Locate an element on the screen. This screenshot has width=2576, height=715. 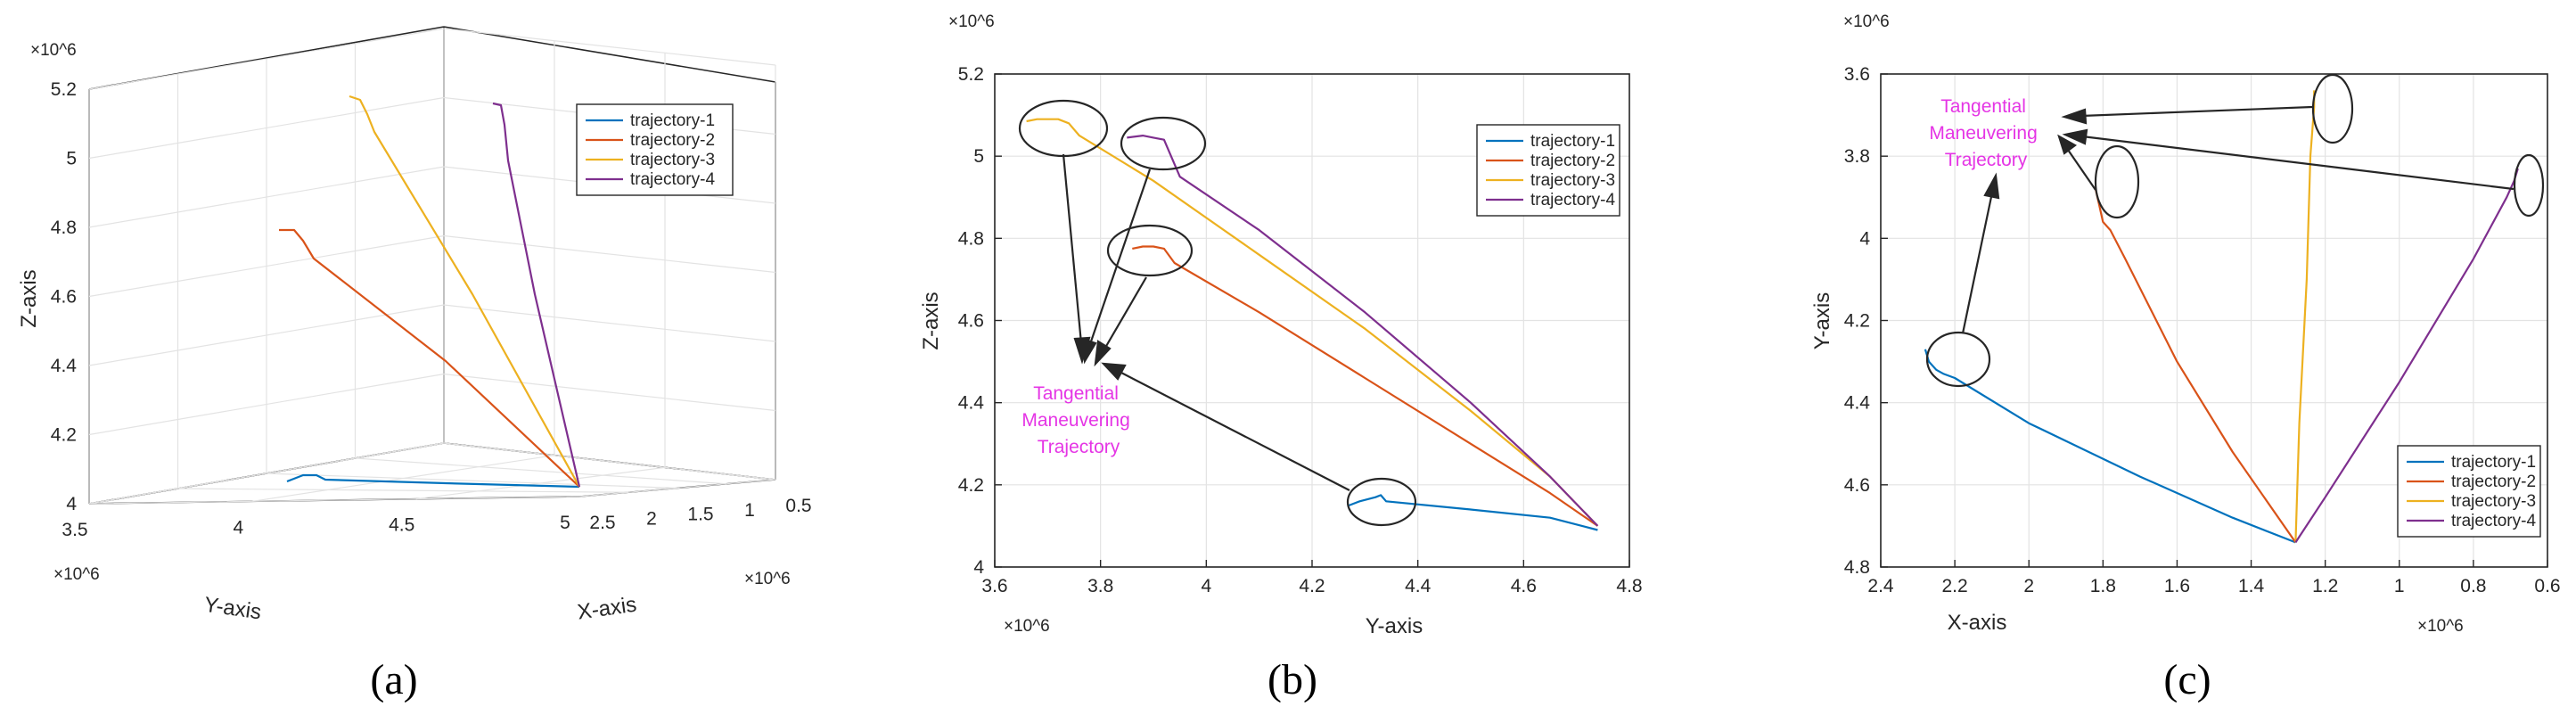
y-tick-label: 5.2 is located at coordinates (971, 74).